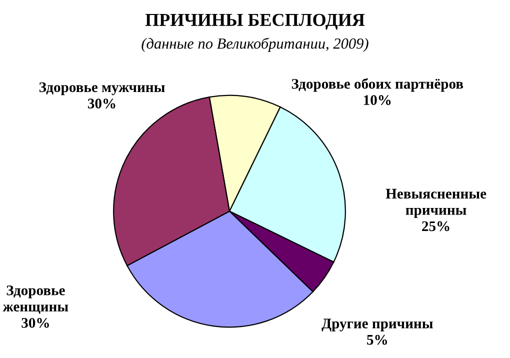 This screenshot has width=510, height=358. Describe the element at coordinates (377, 325) in the screenshot. I see `slice-label: Другие причины` at that location.